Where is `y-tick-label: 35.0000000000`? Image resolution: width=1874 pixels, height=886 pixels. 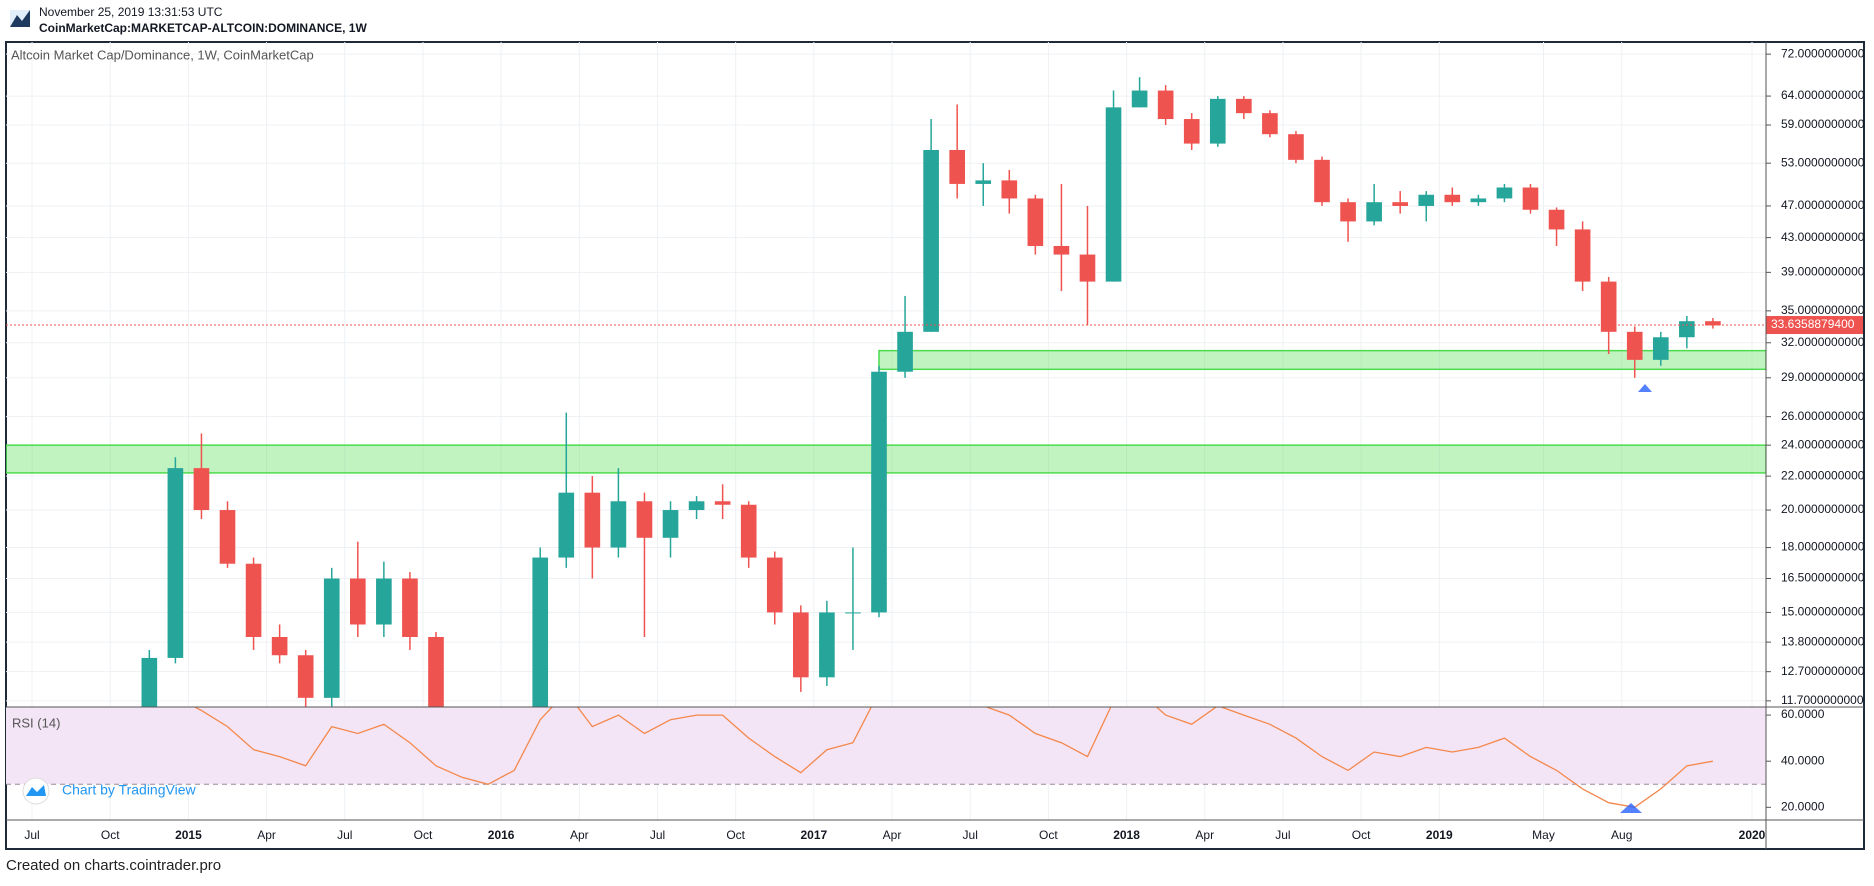 y-tick-label: 35.0000000000 is located at coordinates (1823, 310).